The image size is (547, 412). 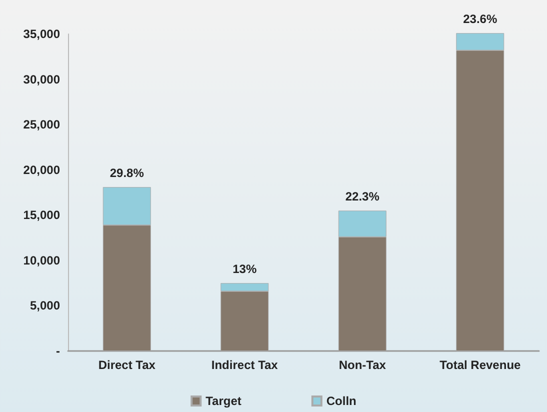 I want to click on y-tick-label: 35,000, so click(x=41, y=34).